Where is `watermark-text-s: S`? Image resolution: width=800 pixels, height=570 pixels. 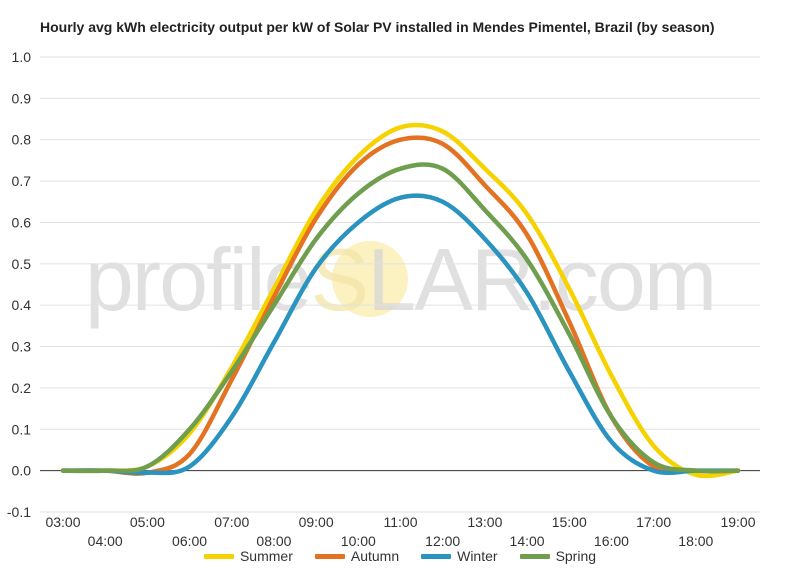 watermark-text-s: S is located at coordinates (339, 280).